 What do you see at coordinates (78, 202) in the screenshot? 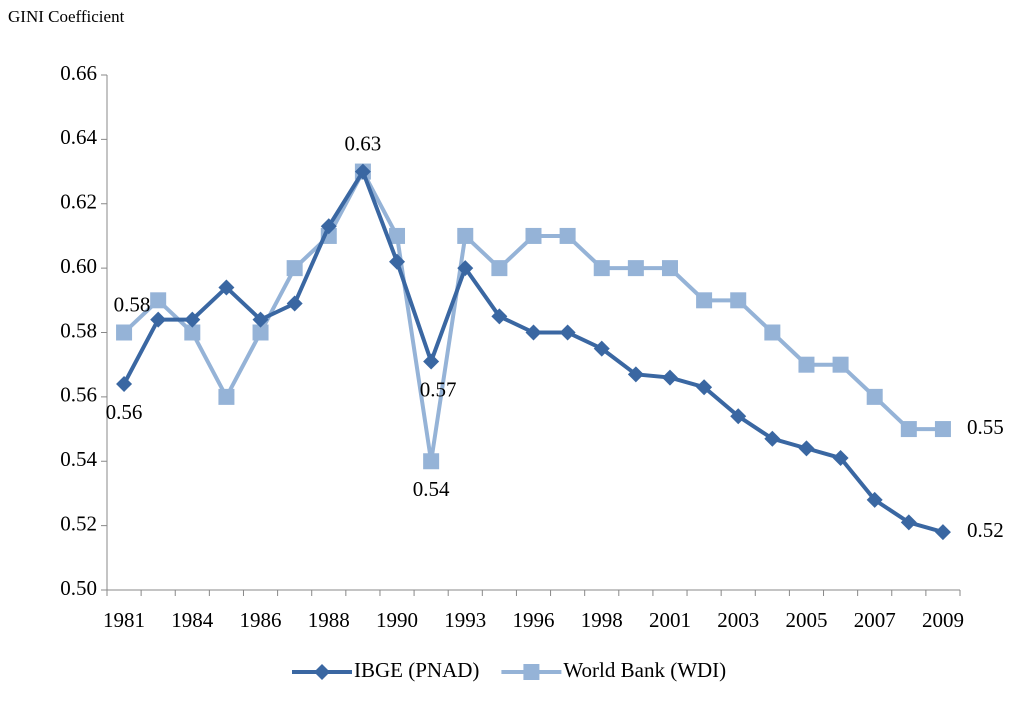
I see `y-tick-label: 0.62` at bounding box center [78, 202].